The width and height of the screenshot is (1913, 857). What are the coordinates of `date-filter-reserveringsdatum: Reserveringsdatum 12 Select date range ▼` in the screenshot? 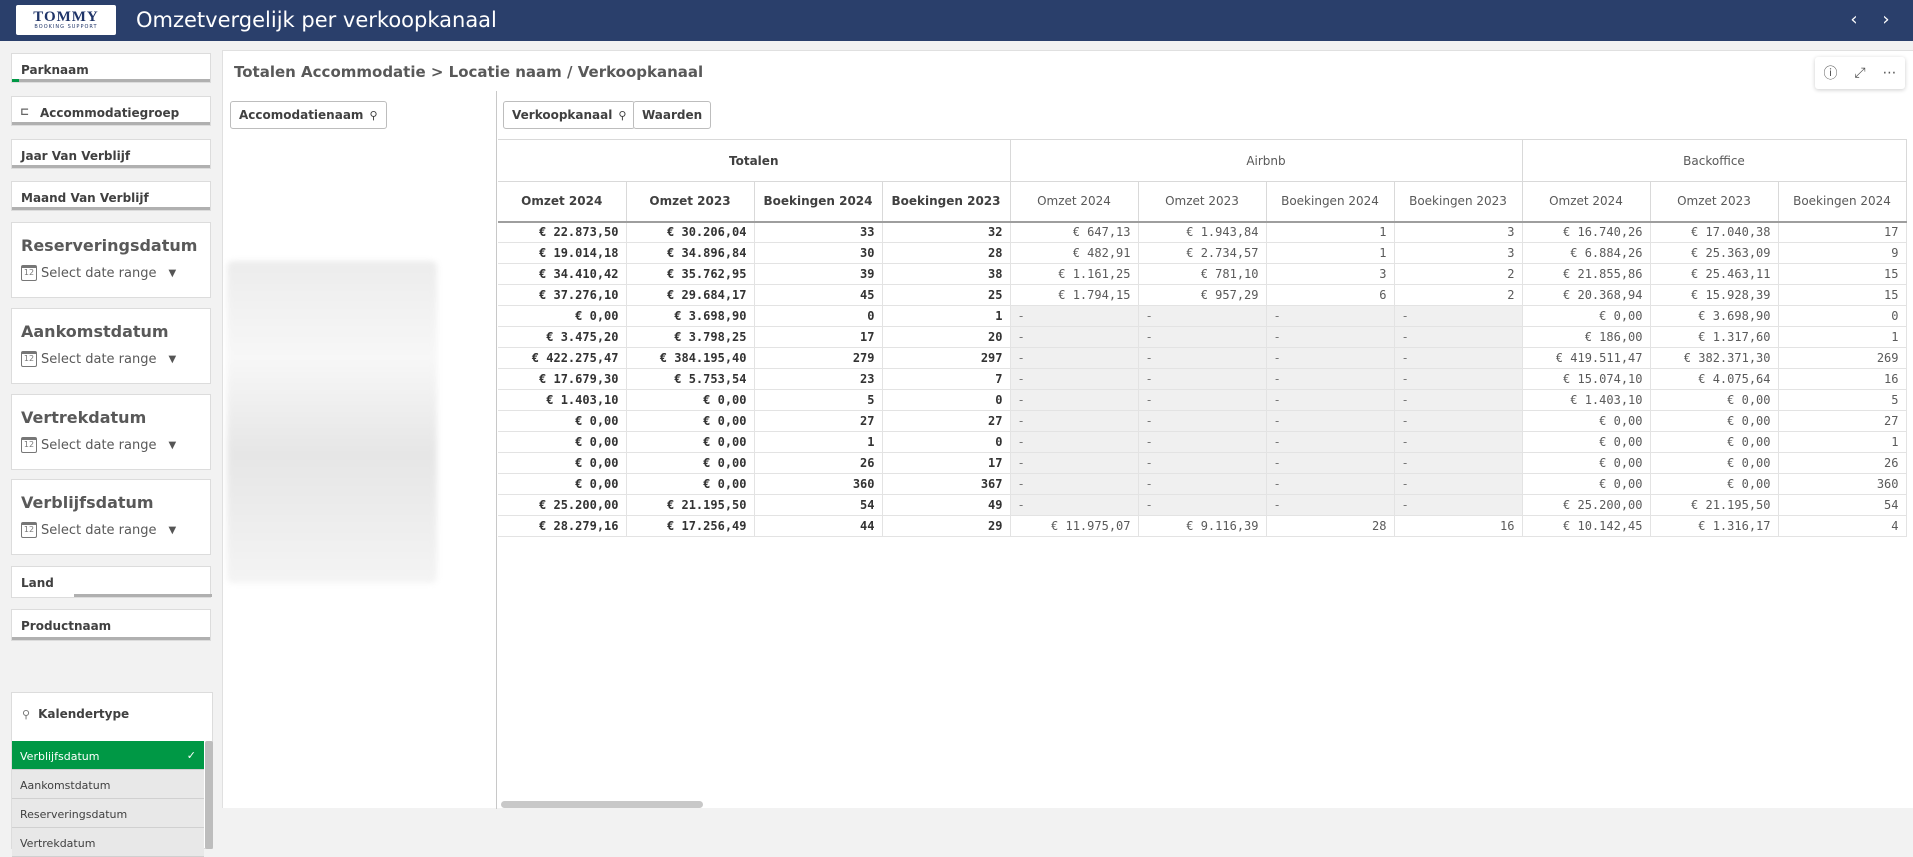 It's located at (111, 260).